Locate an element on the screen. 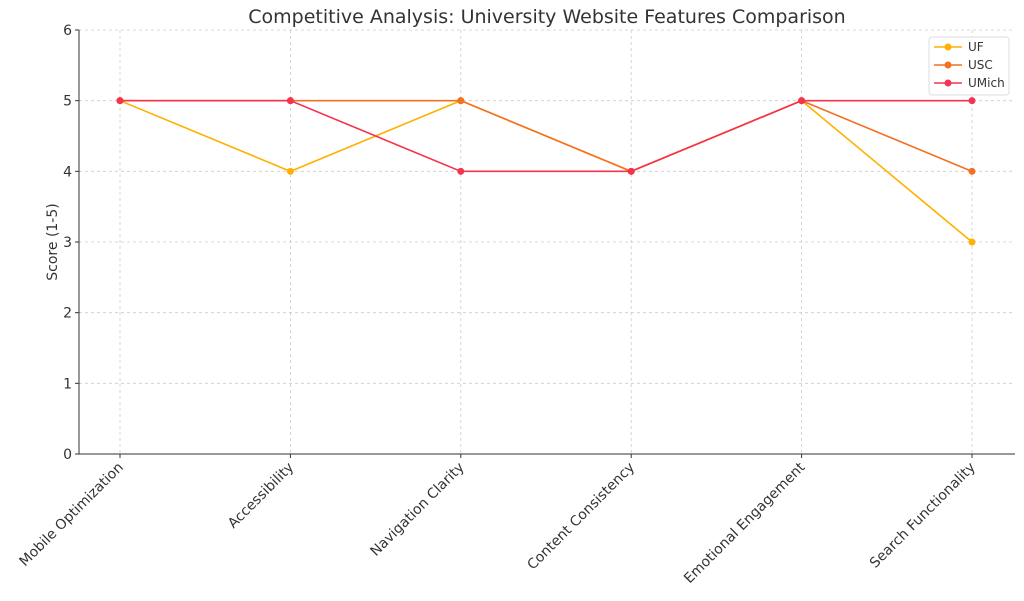 The image size is (1024, 601). x-tick-label: Accessibility is located at coordinates (261, 496).